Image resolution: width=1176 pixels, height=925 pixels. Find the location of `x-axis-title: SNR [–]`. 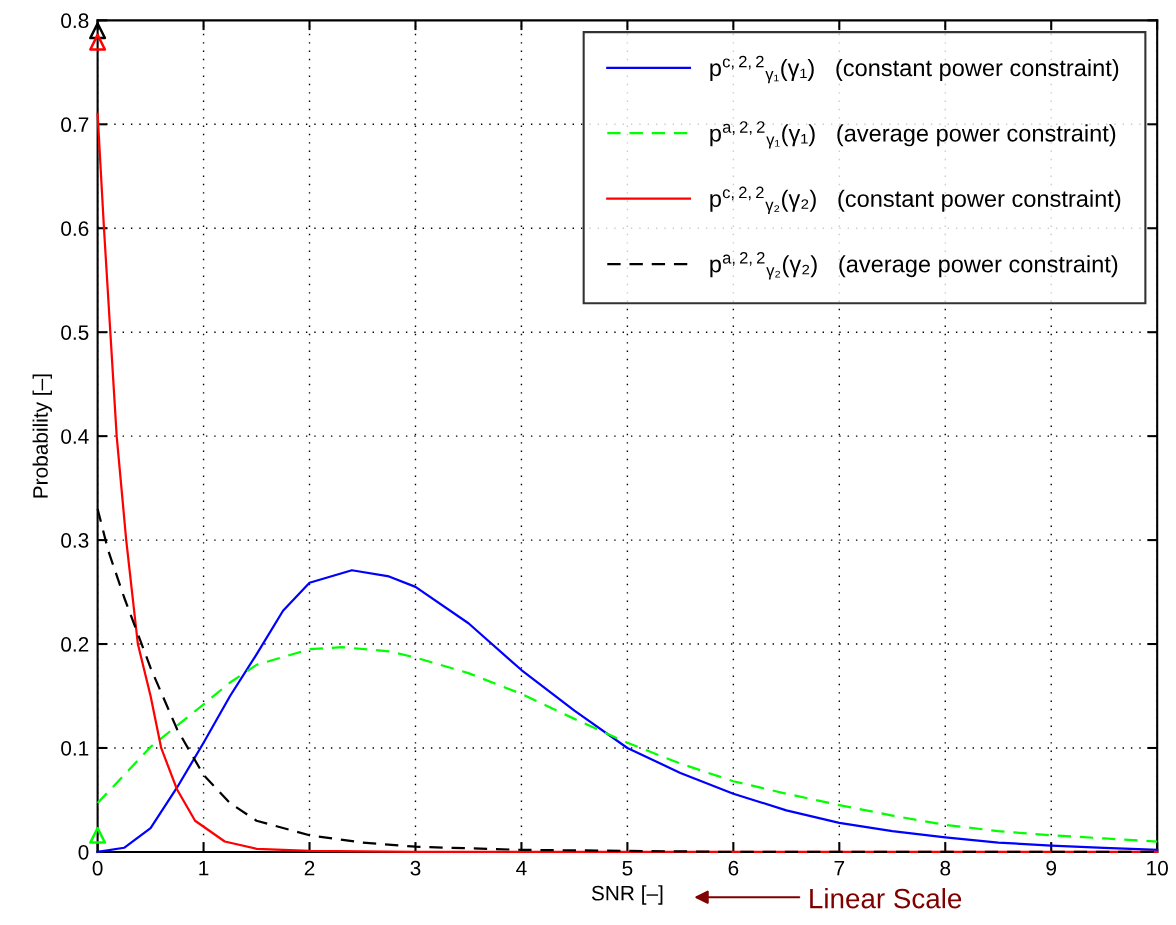

x-axis-title: SNR [–] is located at coordinates (627, 895).